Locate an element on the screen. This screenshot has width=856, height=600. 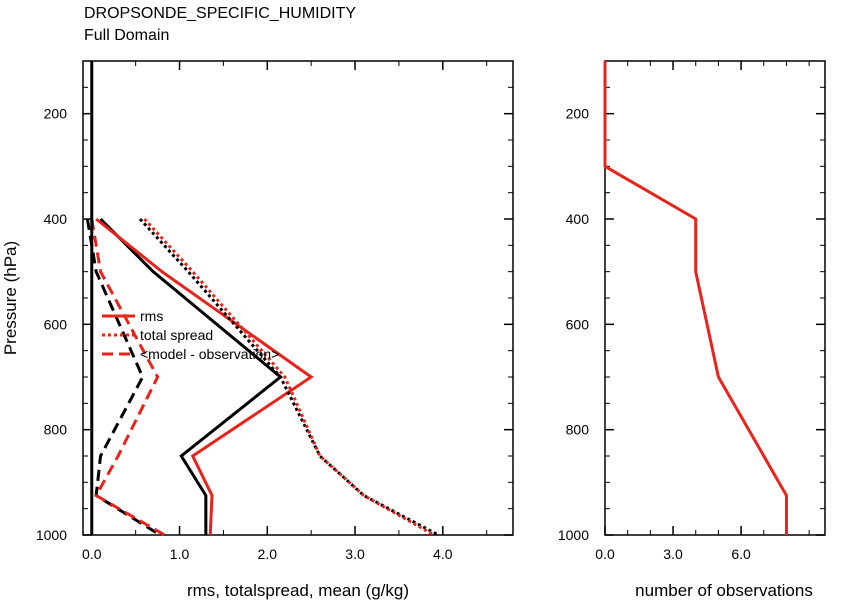
model-observation-prior-line is located at coordinates (123, 377).